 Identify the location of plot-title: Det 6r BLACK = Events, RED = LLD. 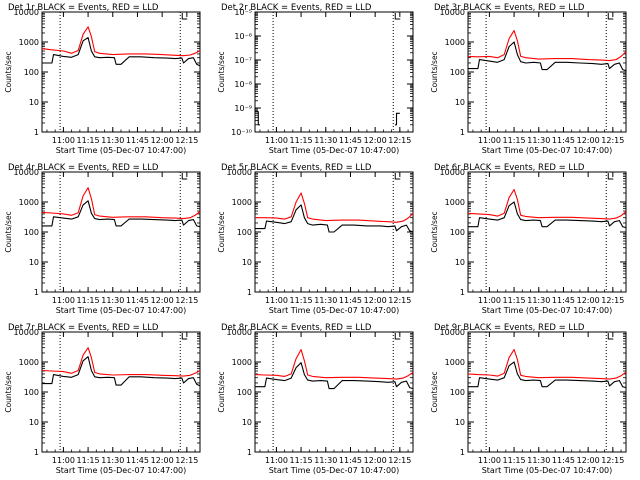
(509, 168).